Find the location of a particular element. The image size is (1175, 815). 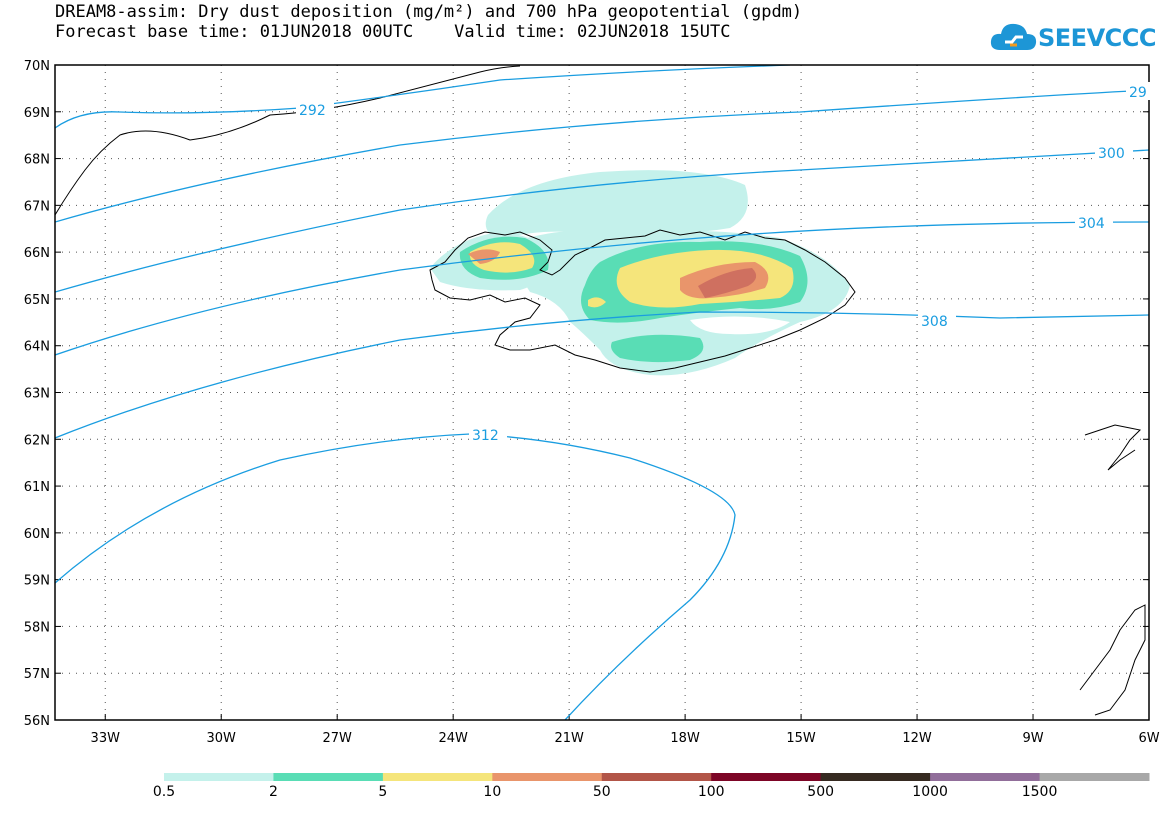

color-legend is located at coordinates (657, 777).